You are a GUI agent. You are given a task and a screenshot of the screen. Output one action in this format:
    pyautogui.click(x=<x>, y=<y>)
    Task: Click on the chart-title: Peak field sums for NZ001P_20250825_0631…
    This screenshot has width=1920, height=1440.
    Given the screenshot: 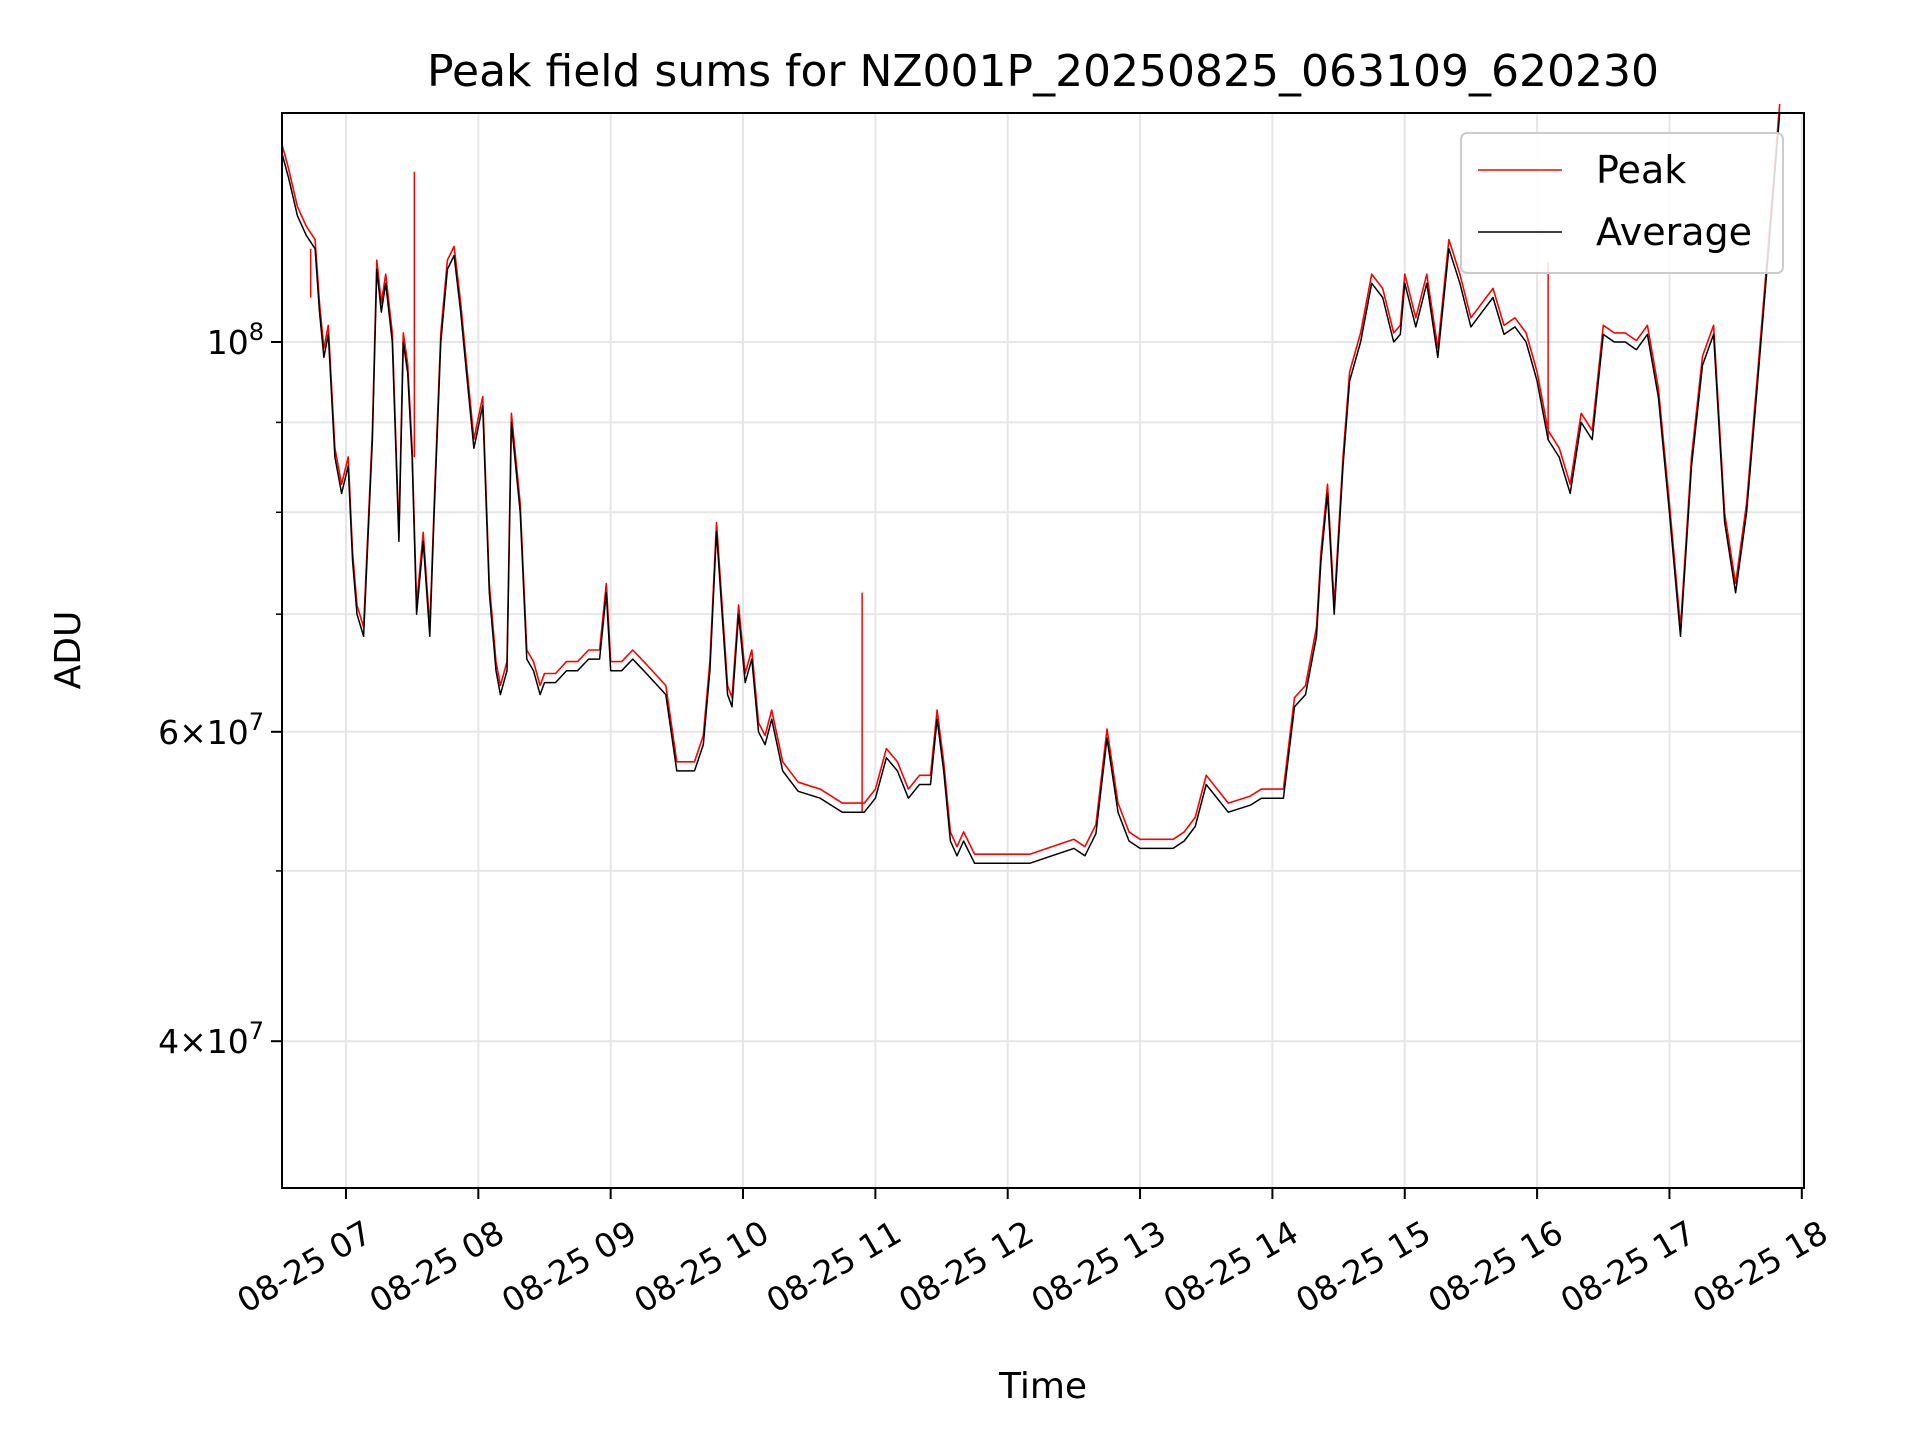 What is the action you would take?
    pyautogui.click(x=1043, y=71)
    